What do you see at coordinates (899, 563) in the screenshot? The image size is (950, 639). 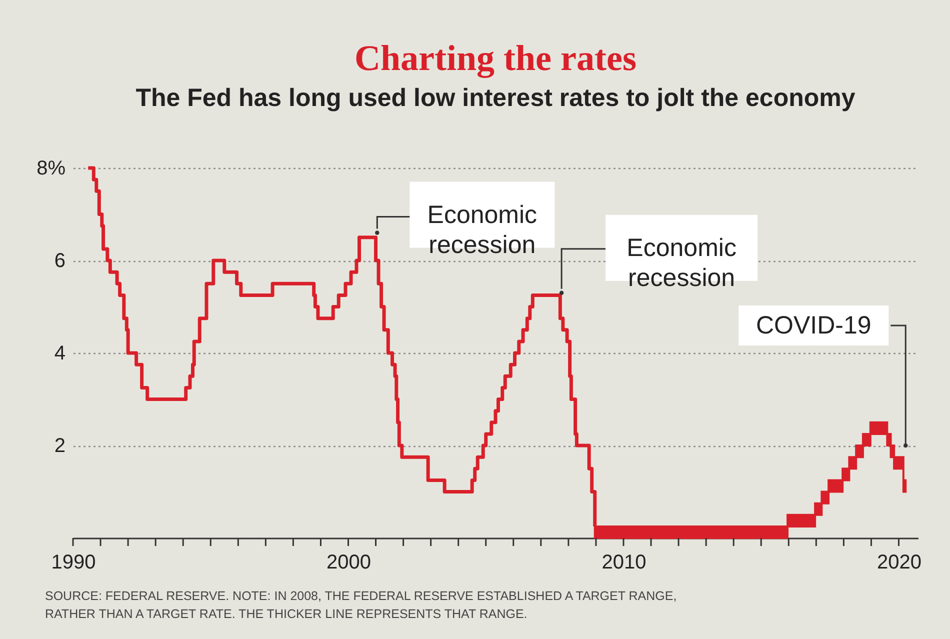 I see `x-tick-label: 2020` at bounding box center [899, 563].